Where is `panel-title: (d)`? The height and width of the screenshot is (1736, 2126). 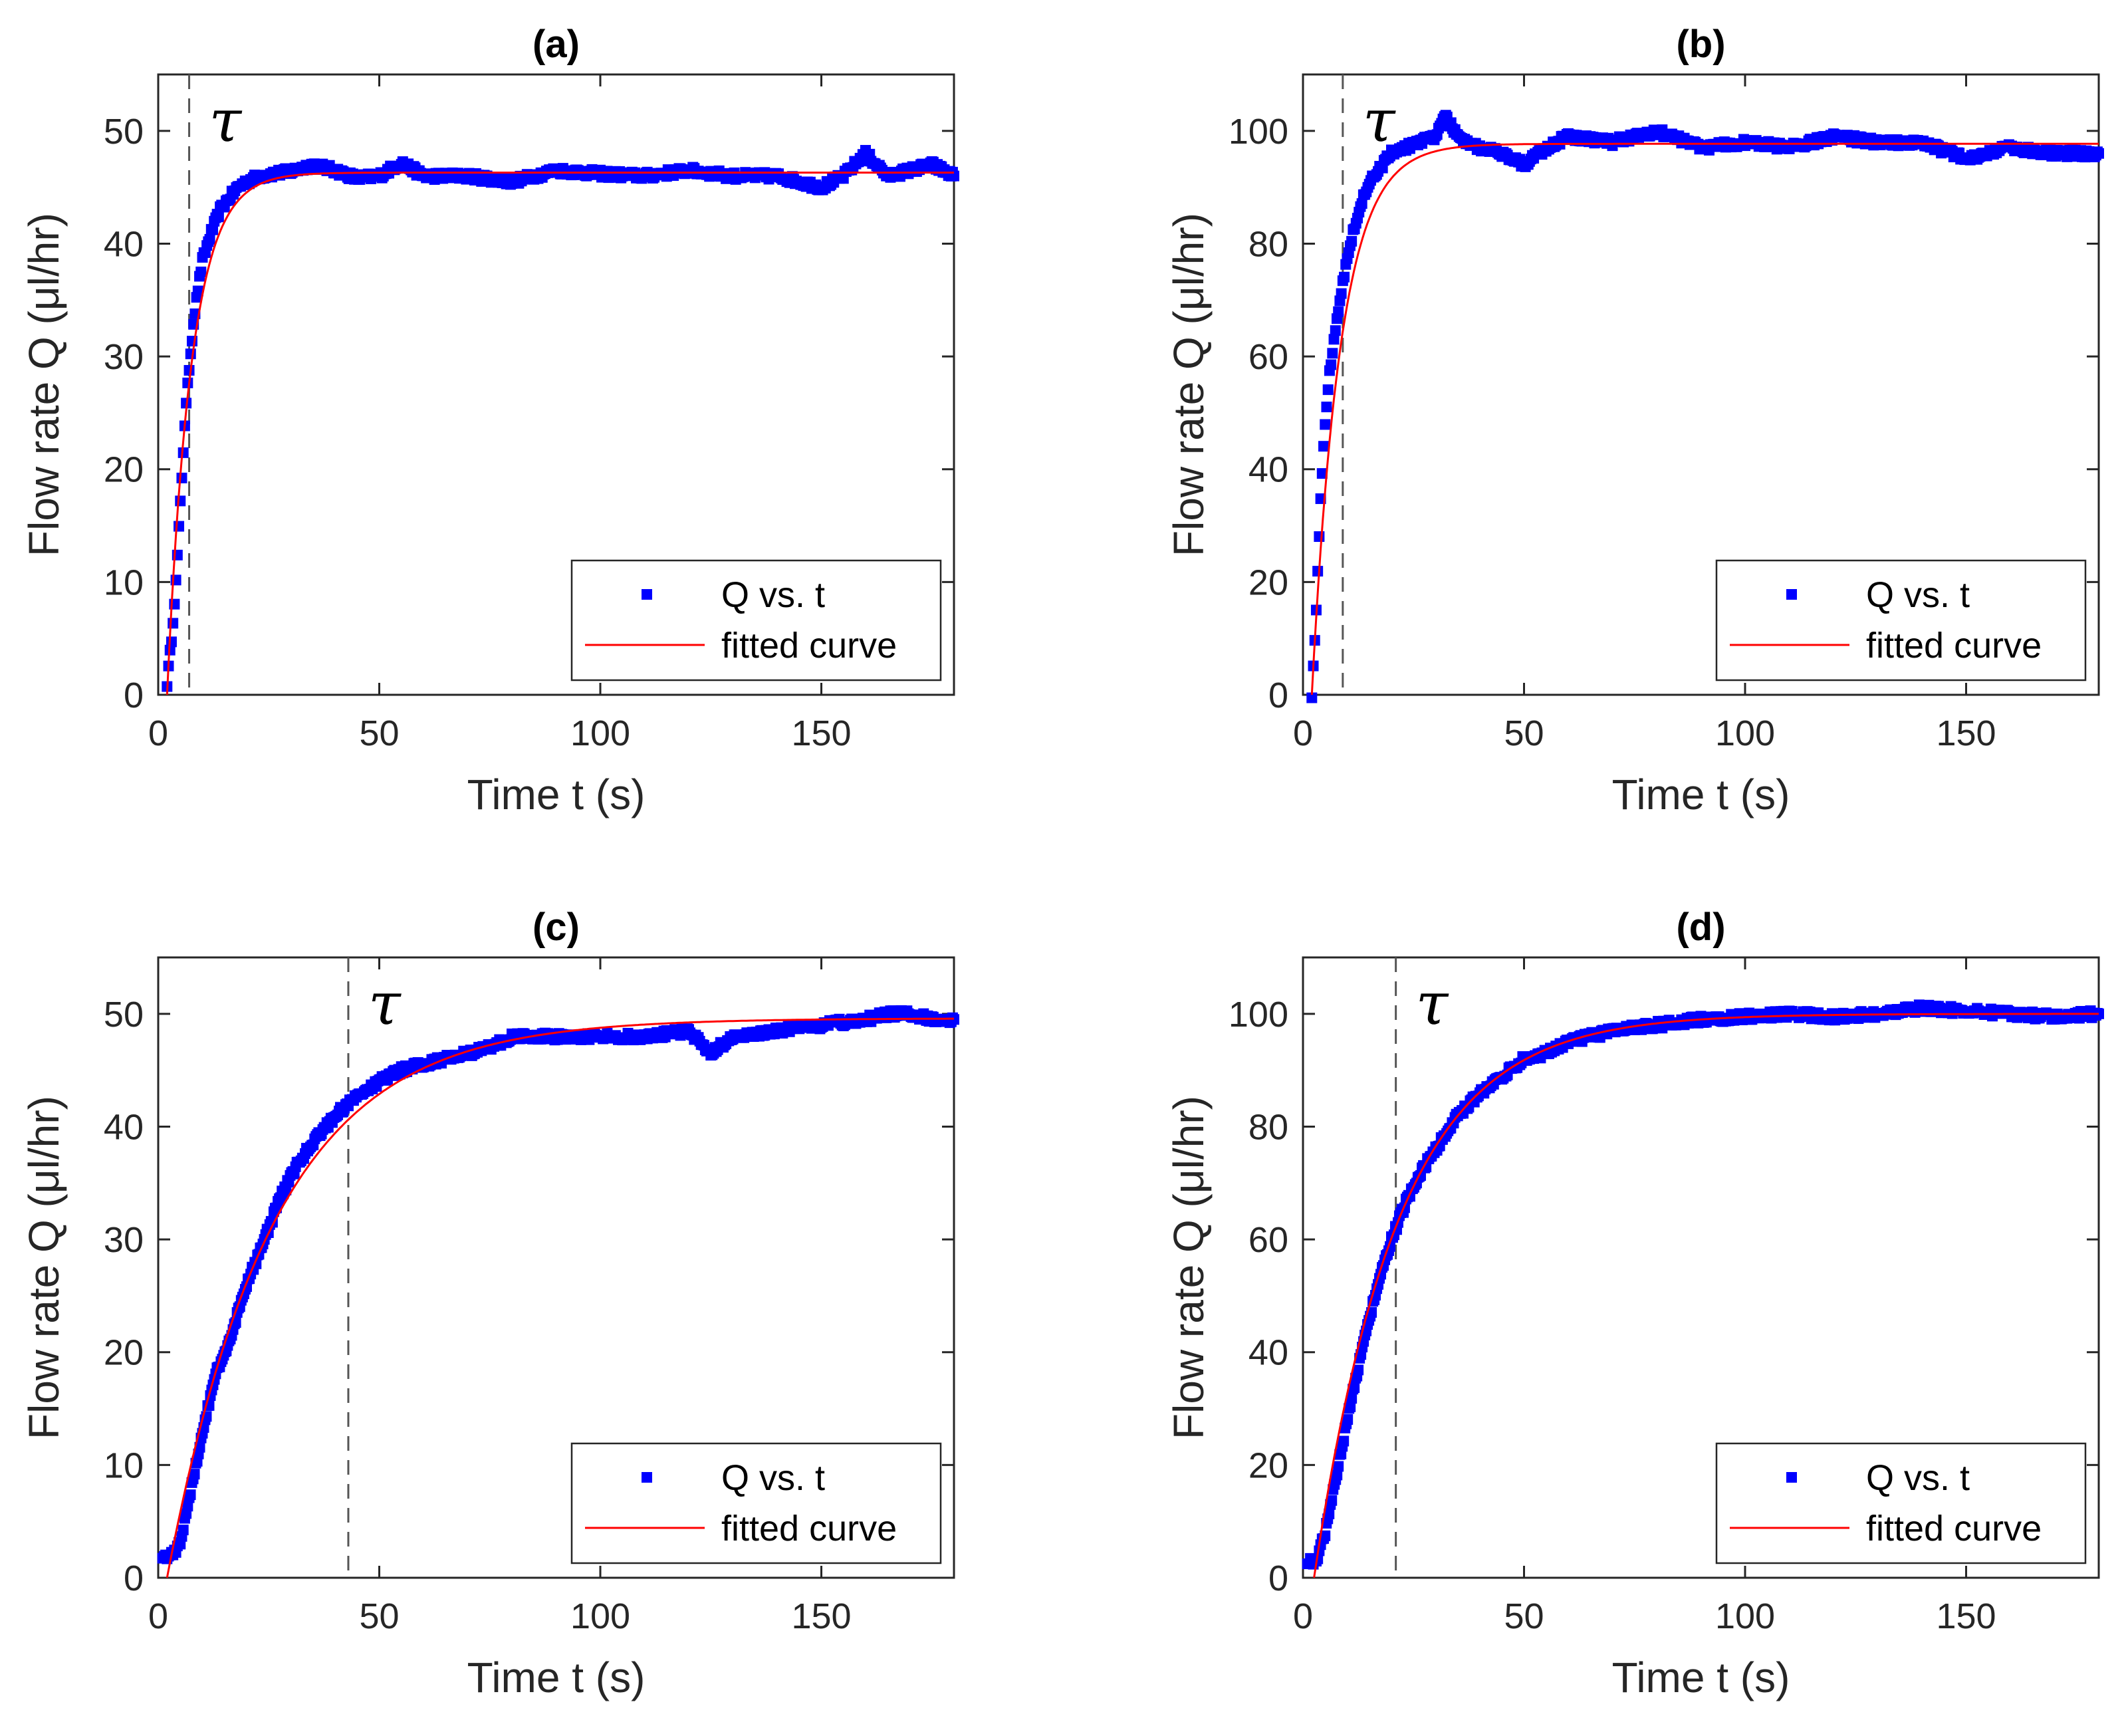 panel-title: (d) is located at coordinates (1700, 927).